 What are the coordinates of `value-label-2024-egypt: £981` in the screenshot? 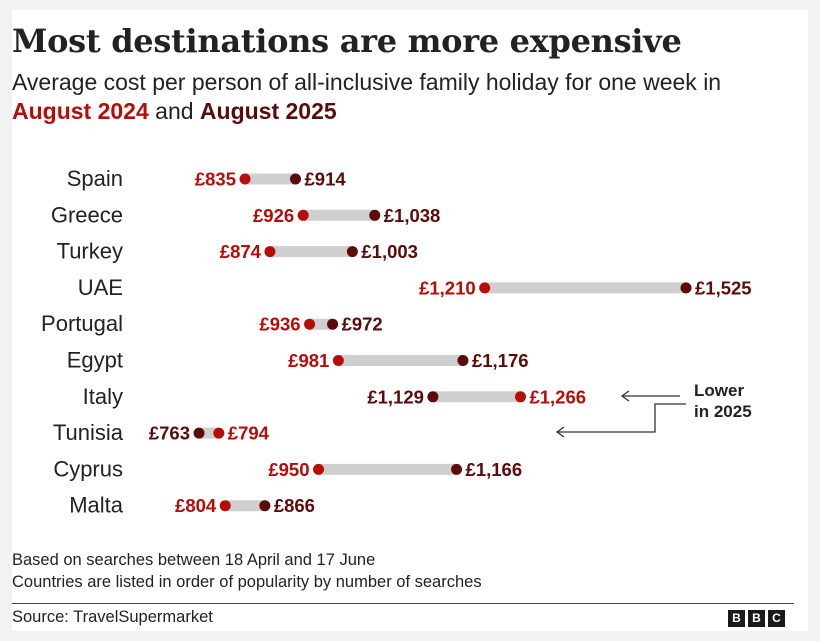 It's located at (308, 360).